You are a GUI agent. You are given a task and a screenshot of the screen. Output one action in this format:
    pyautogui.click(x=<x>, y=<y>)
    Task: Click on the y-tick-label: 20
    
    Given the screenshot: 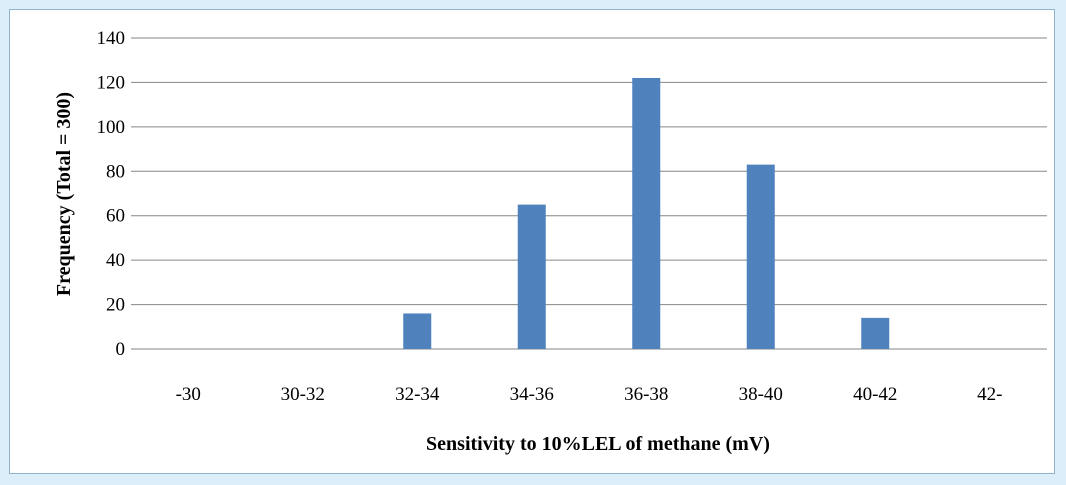 What is the action you would take?
    pyautogui.click(x=115, y=305)
    